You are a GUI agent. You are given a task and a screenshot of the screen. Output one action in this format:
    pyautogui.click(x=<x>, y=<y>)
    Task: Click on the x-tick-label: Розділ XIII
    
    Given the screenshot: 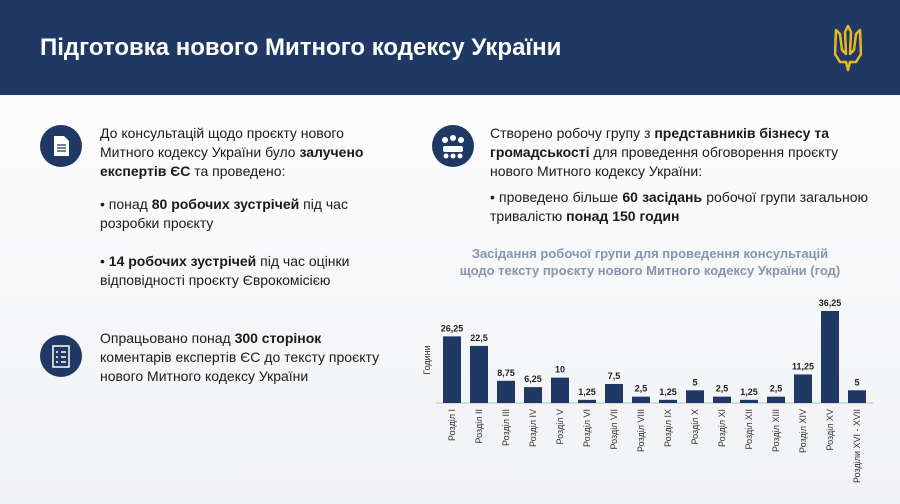 What is the action you would take?
    pyautogui.click(x=776, y=430)
    